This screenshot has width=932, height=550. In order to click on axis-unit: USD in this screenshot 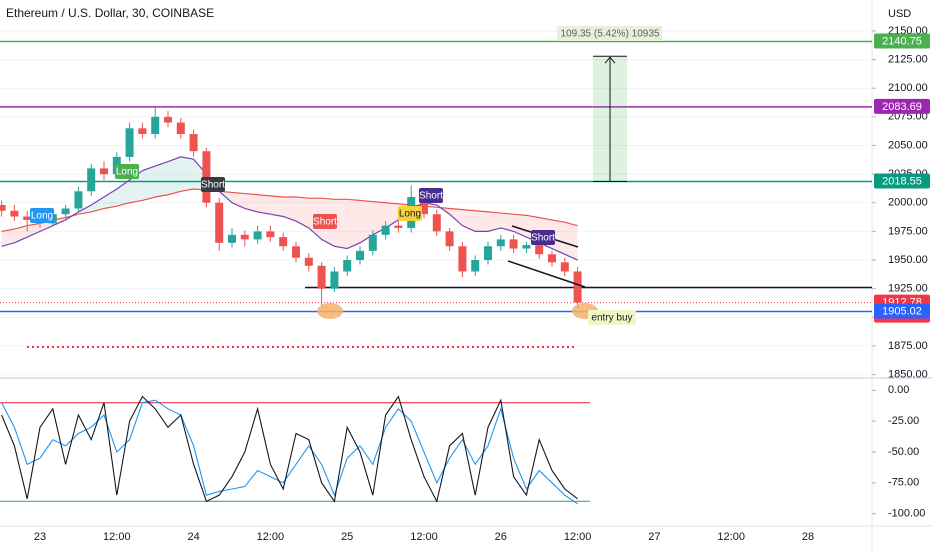, I will do `click(899, 14)`.